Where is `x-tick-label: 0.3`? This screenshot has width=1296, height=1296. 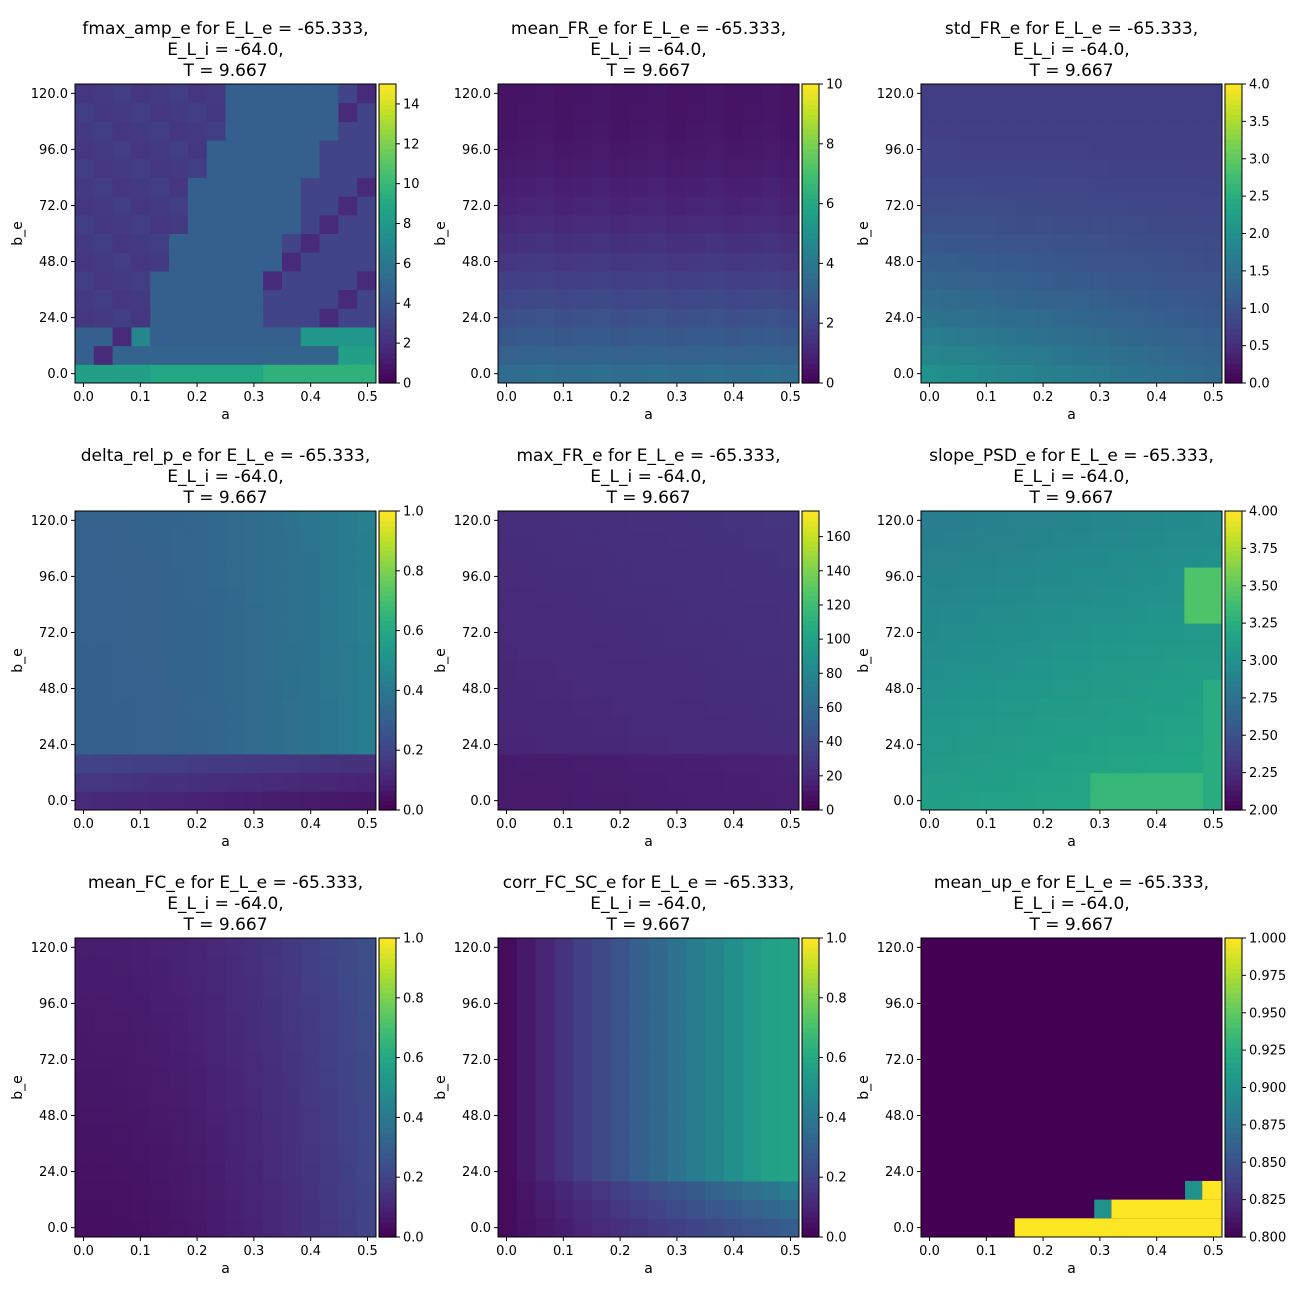
x-tick-label: 0.3 is located at coordinates (677, 397).